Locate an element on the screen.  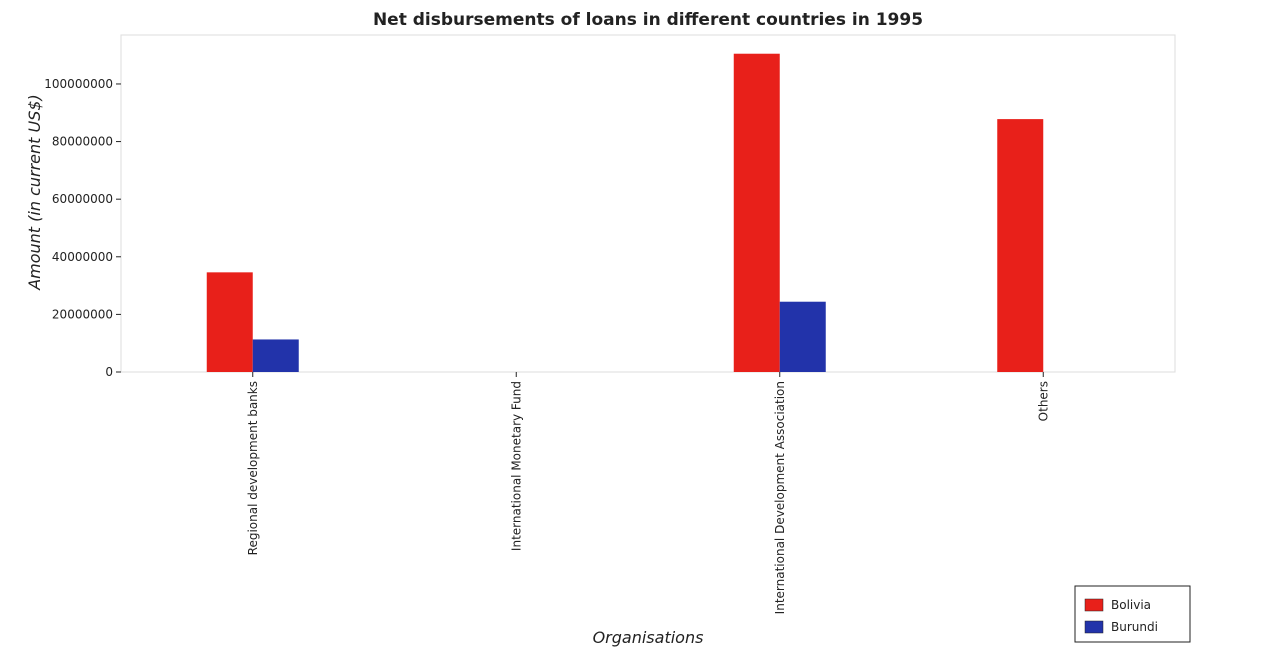
x-tick-label: International Development Association is located at coordinates (780, 497).